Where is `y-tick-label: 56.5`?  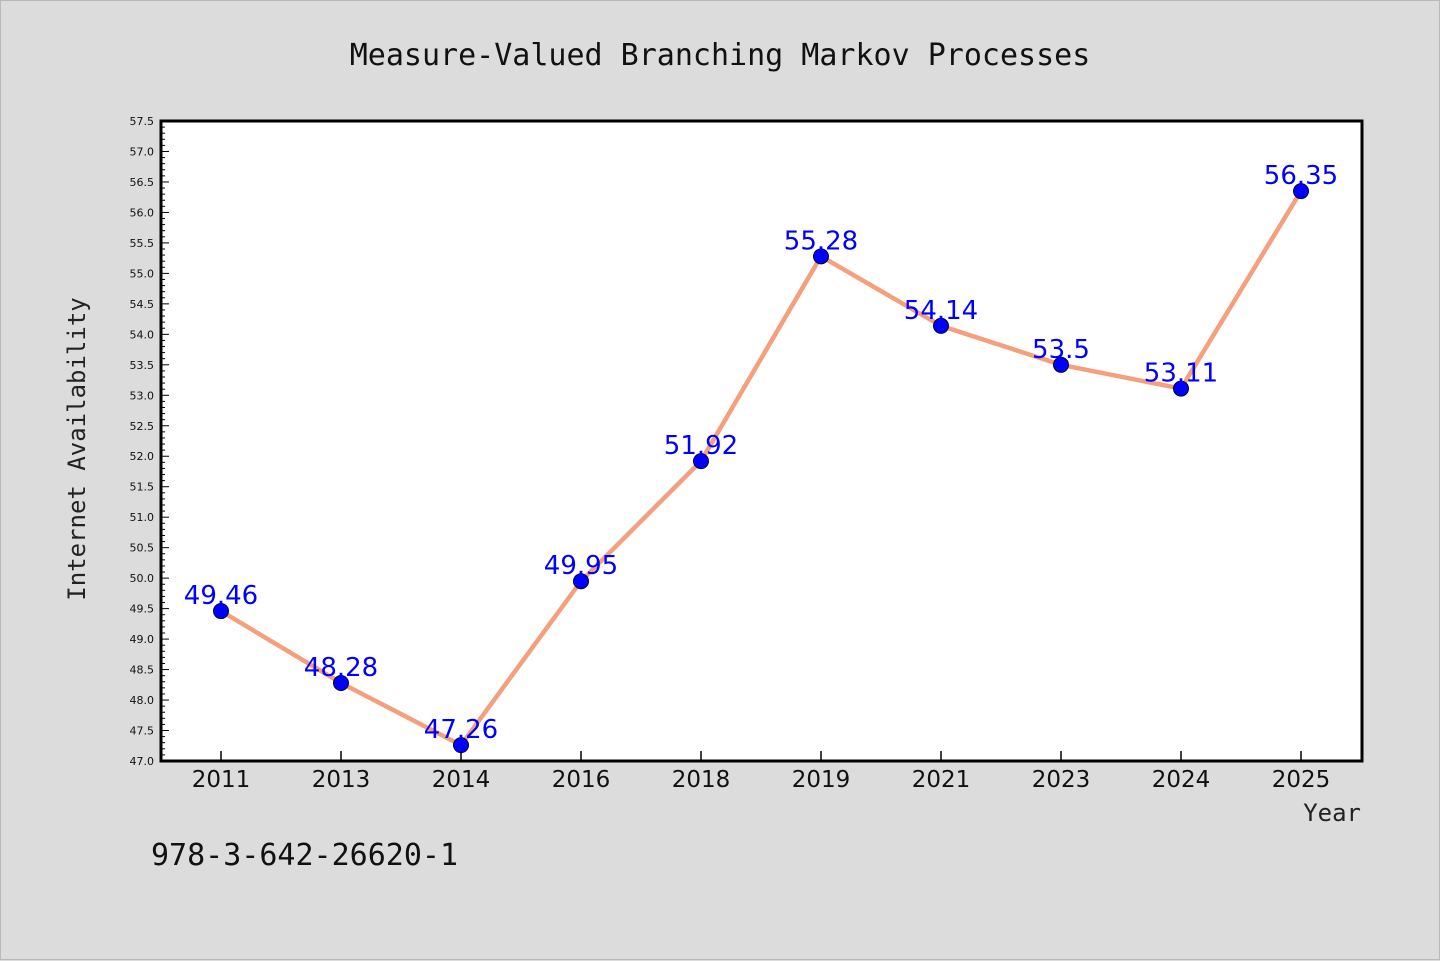 y-tick-label: 56.5 is located at coordinates (142, 182).